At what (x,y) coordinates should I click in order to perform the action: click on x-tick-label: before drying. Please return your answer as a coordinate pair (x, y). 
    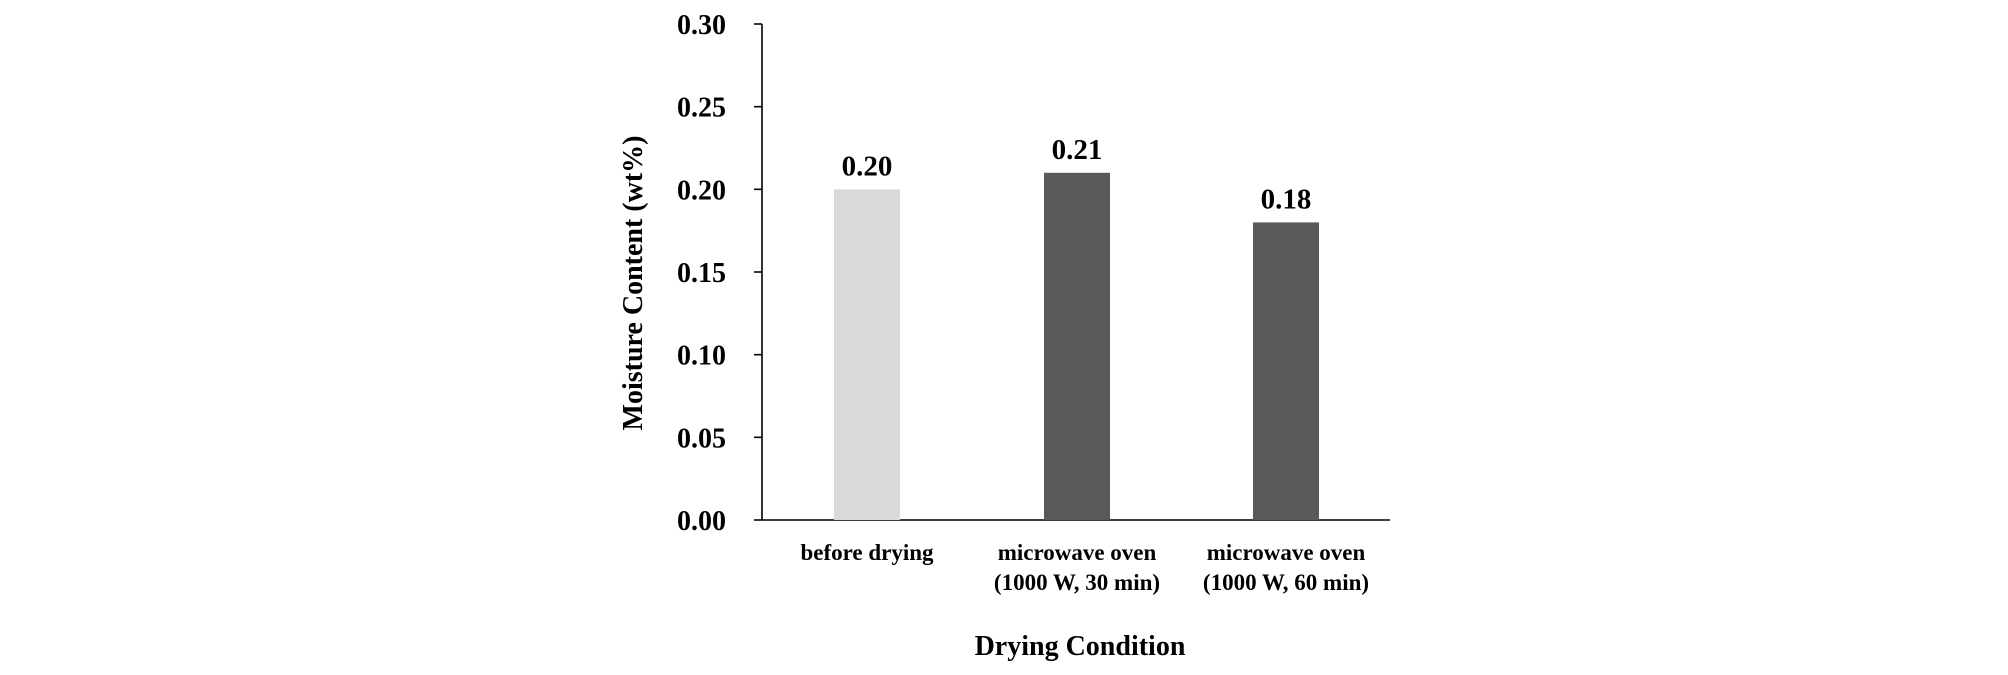
    Looking at the image, I should click on (867, 552).